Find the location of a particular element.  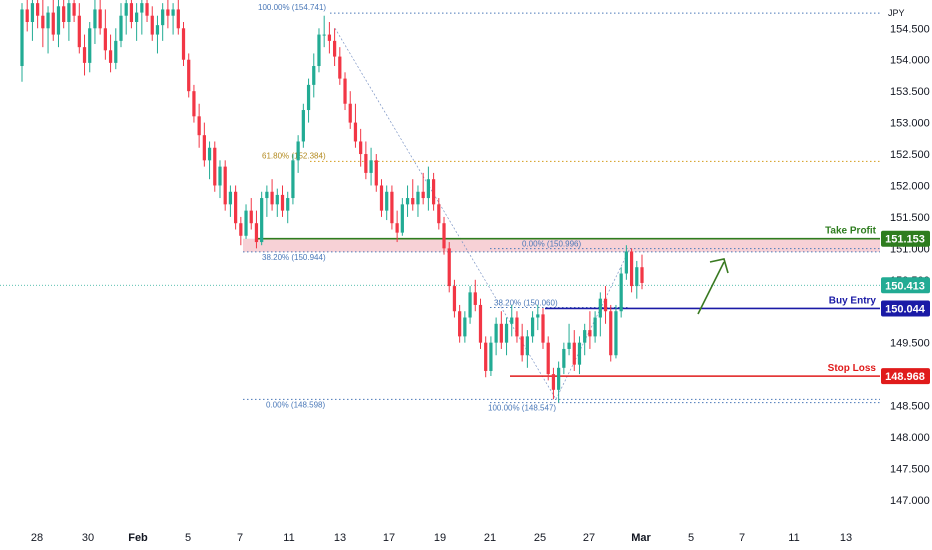

fib-label: 61.80% (152.384) is located at coordinates (294, 155).